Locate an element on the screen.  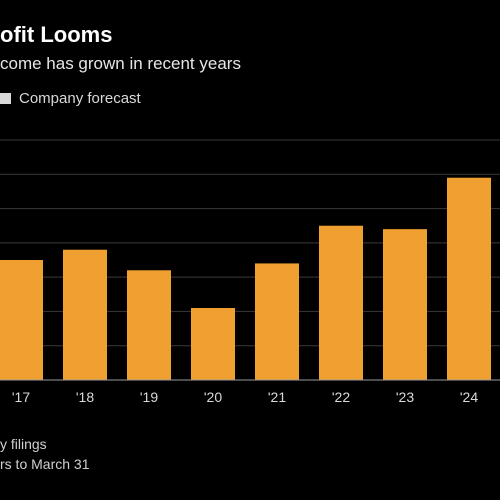
chart-title: ofit Looms is located at coordinates (56, 34).